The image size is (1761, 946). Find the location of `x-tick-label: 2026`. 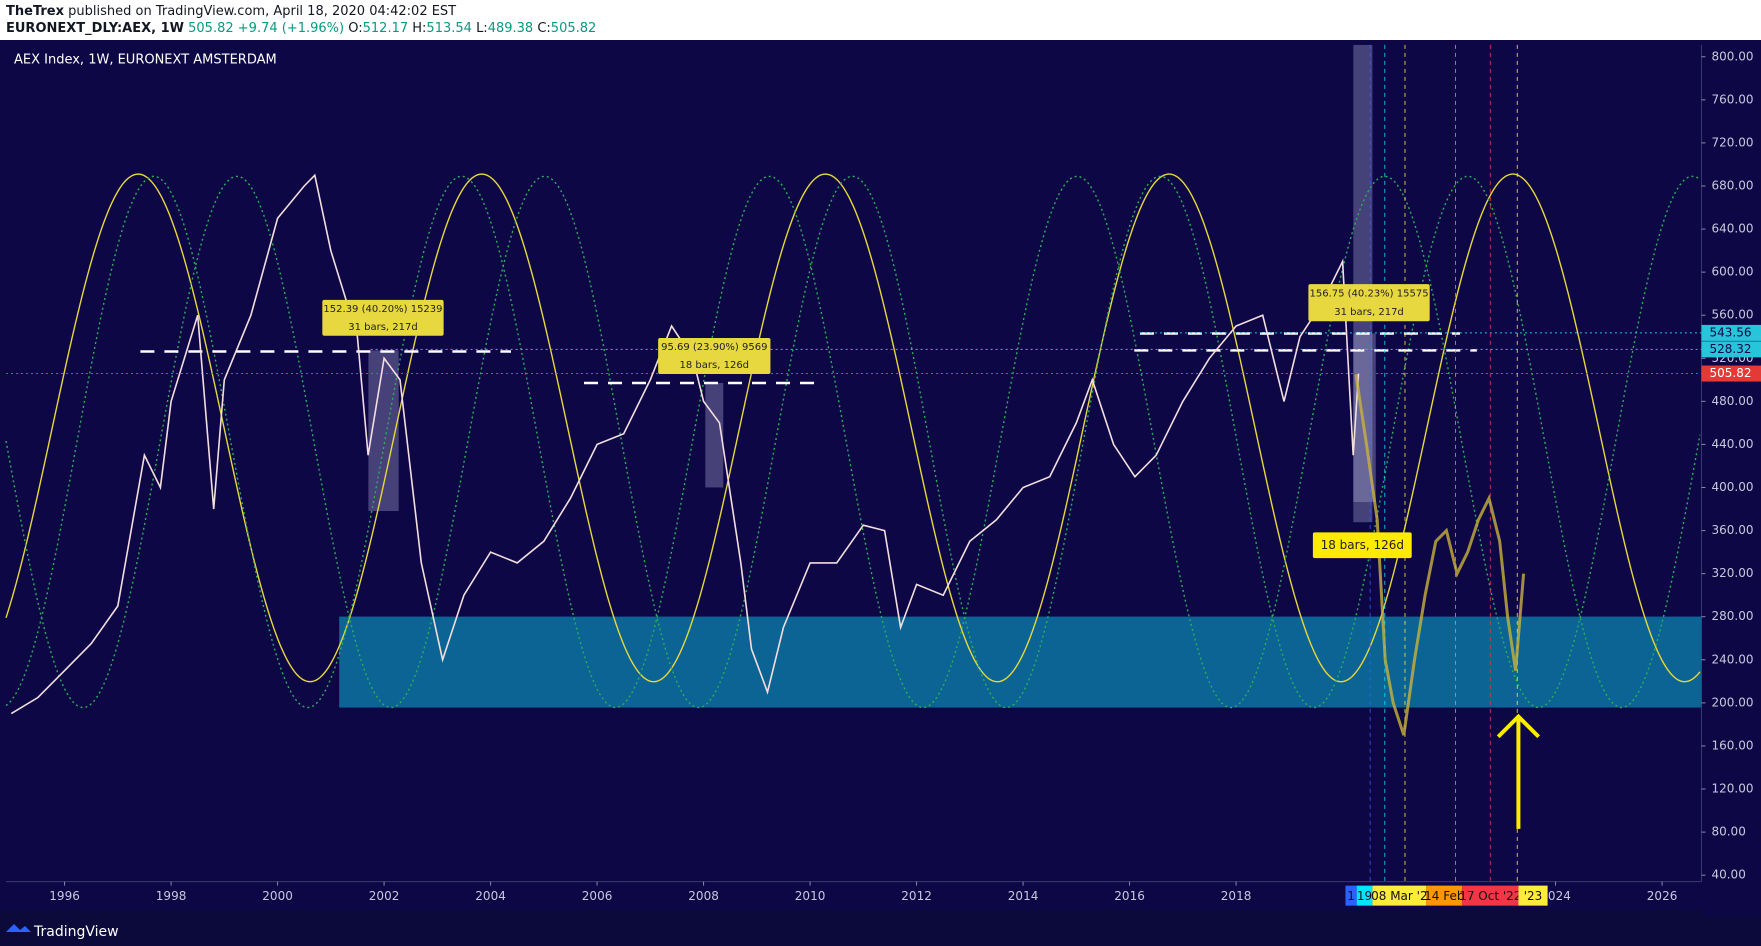

x-tick-label: 2026 is located at coordinates (1662, 896).